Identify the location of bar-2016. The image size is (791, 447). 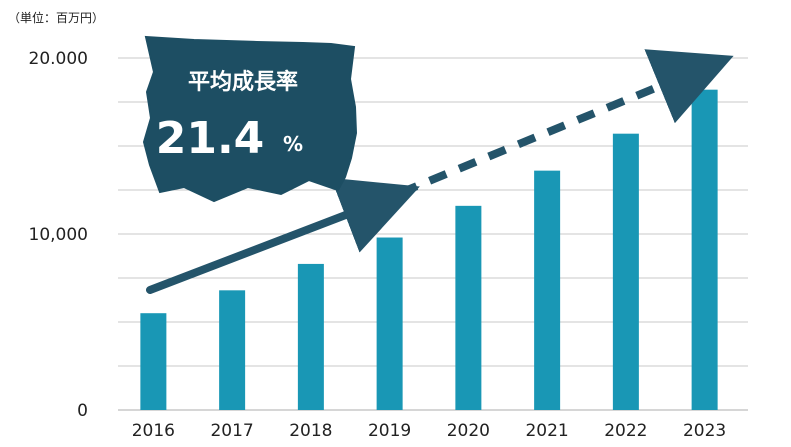
(153, 361).